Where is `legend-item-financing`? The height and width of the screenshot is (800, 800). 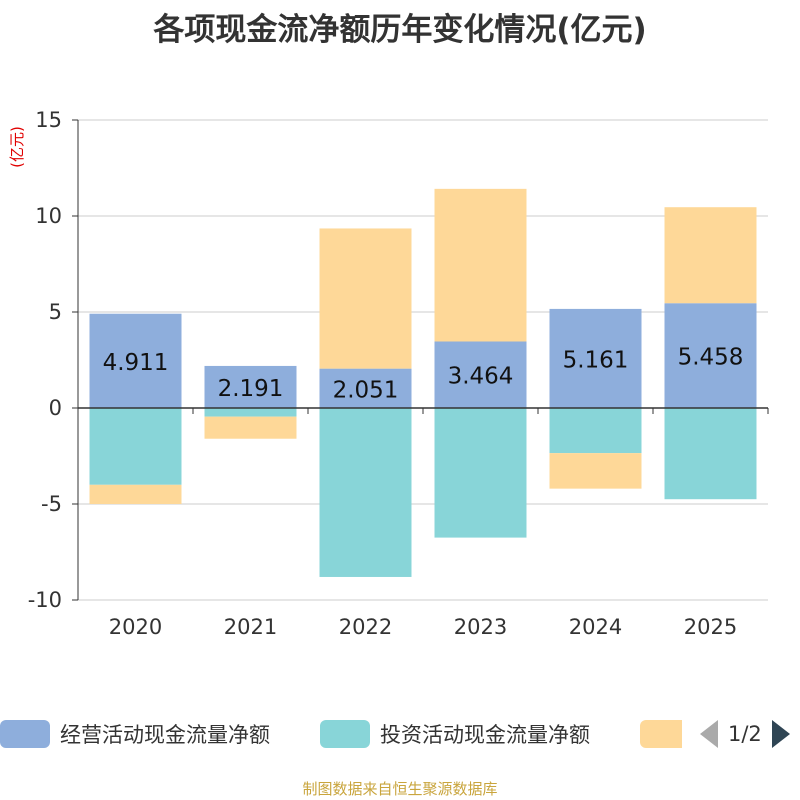
legend-item-financing is located at coordinates (666, 734).